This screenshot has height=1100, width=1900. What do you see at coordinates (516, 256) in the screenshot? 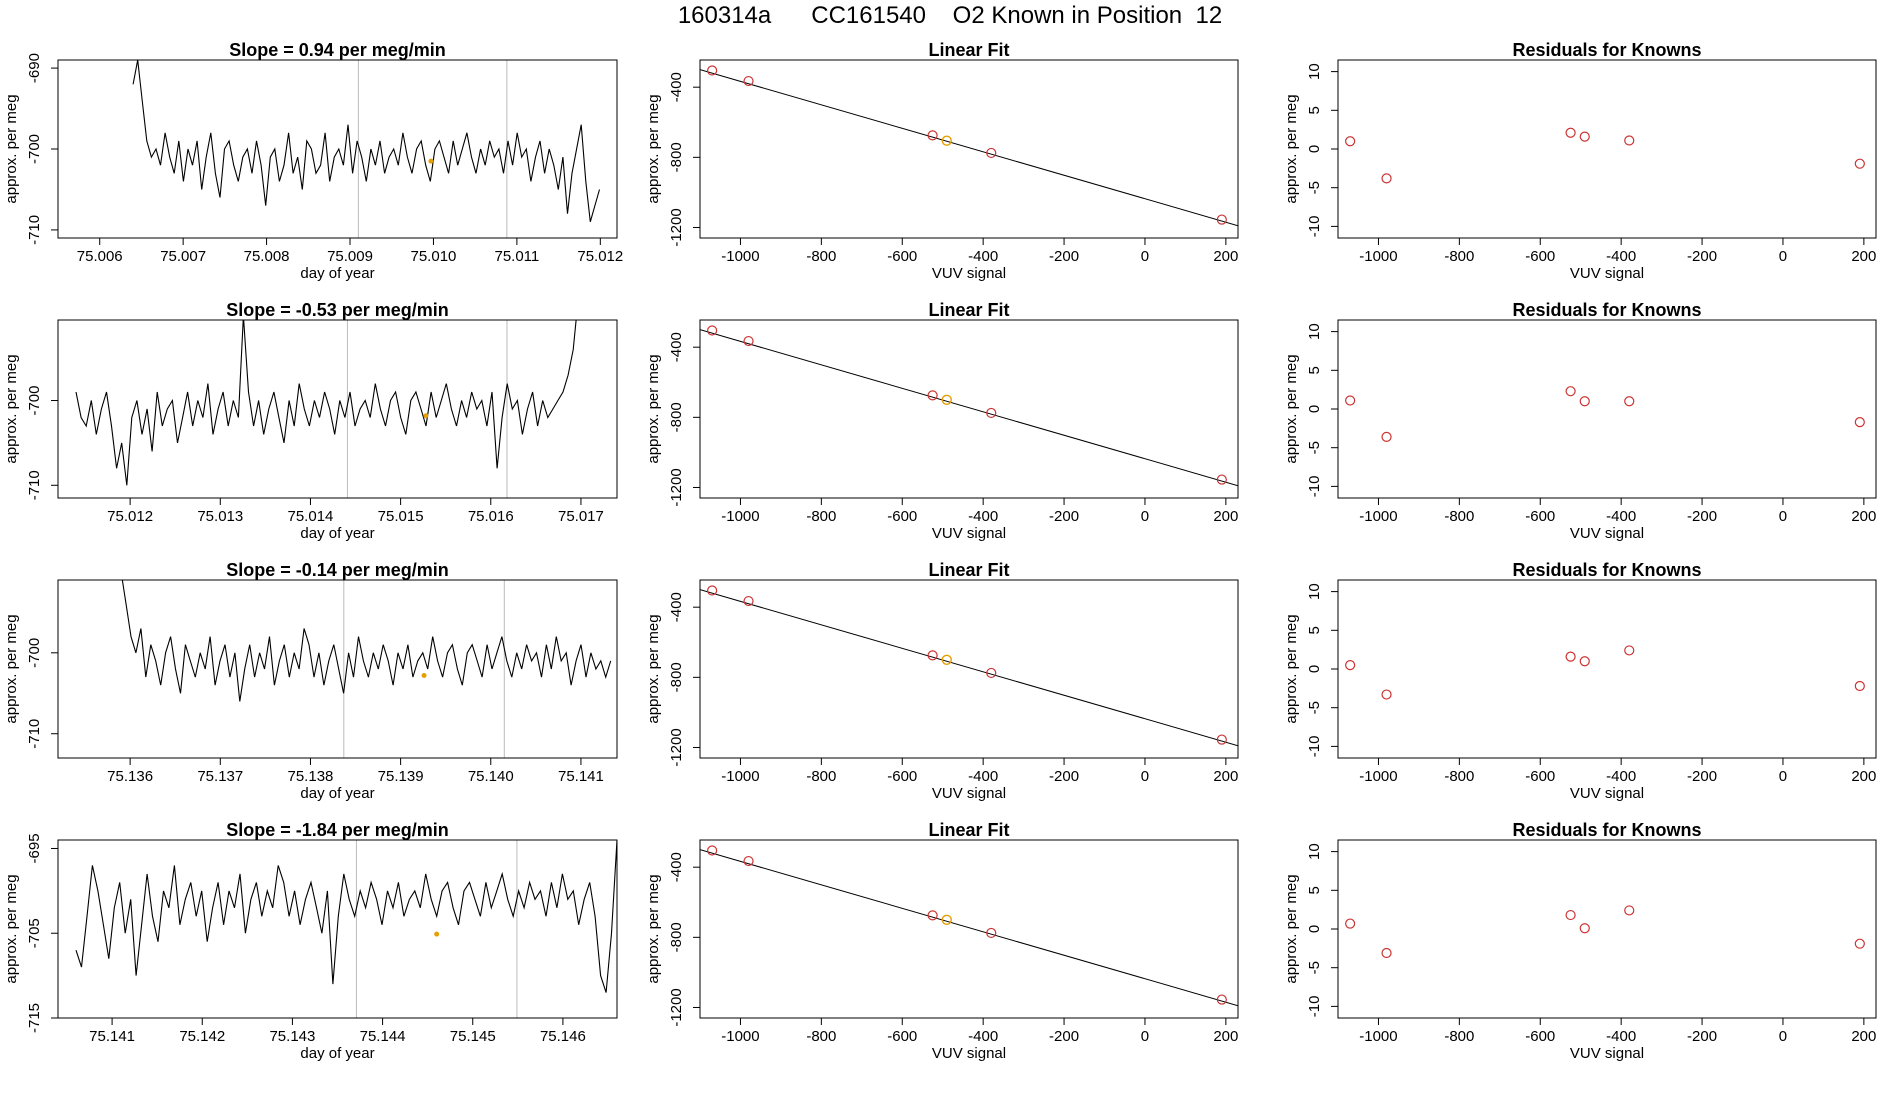
I see `x-tick-label: 75.011` at bounding box center [516, 256].